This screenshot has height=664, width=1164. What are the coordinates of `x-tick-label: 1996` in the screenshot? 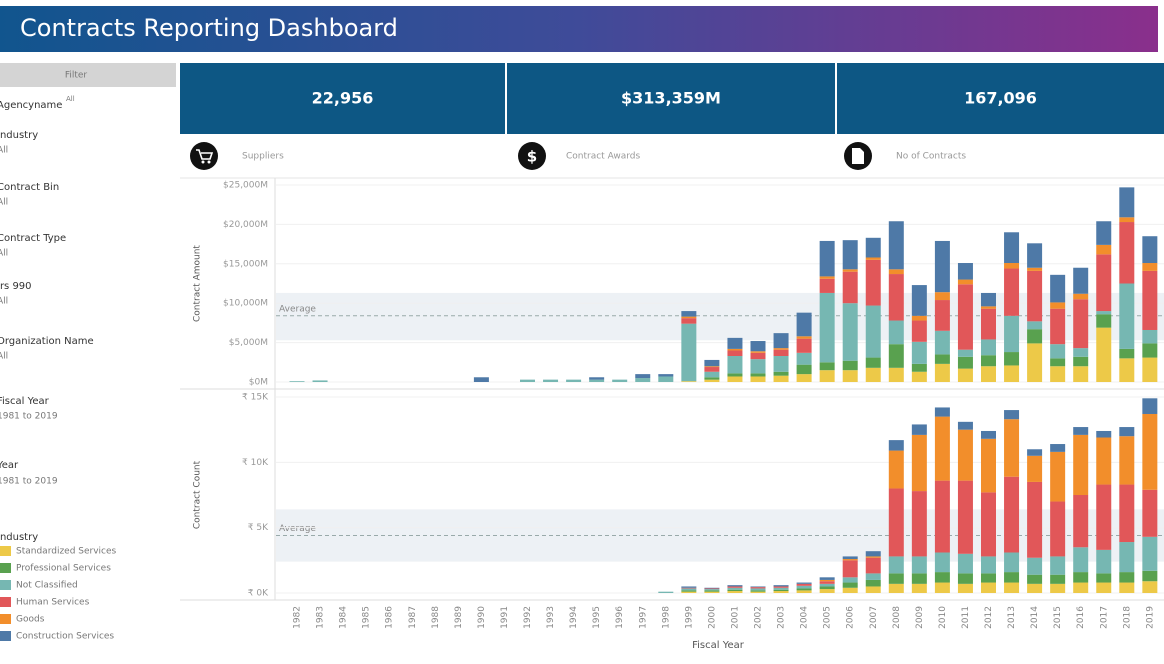 It's located at (620, 617).